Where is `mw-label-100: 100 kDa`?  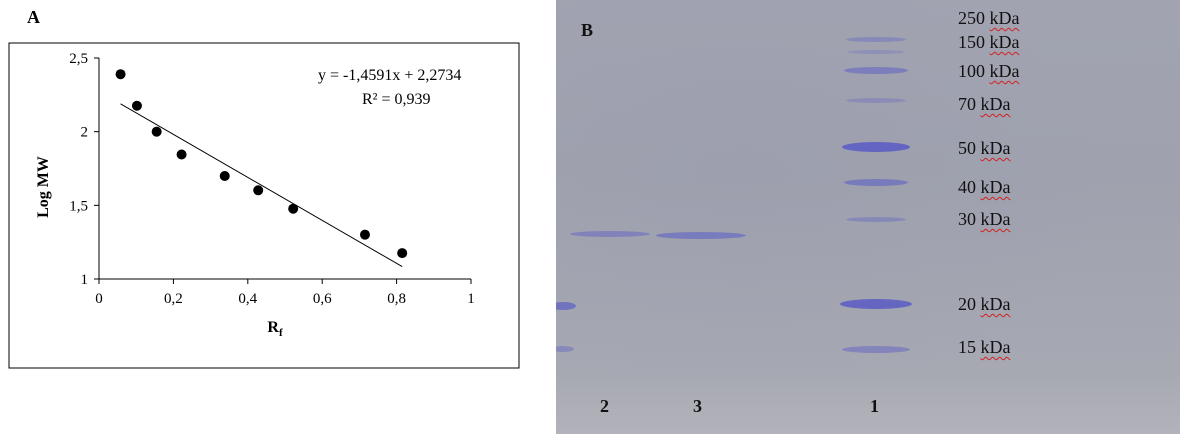 mw-label-100: 100 kDa is located at coordinates (989, 71).